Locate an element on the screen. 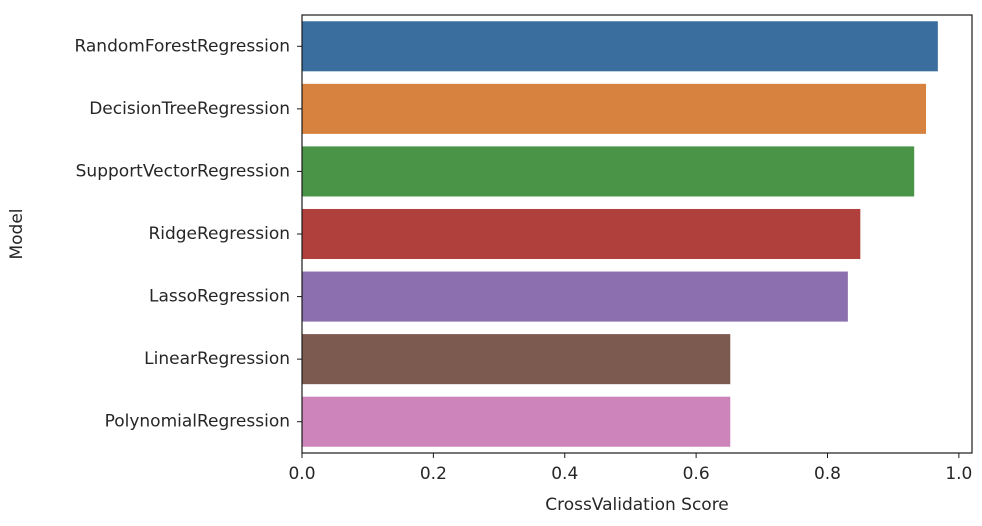 The width and height of the screenshot is (982, 526). y-axis-title: Model is located at coordinates (17, 233).